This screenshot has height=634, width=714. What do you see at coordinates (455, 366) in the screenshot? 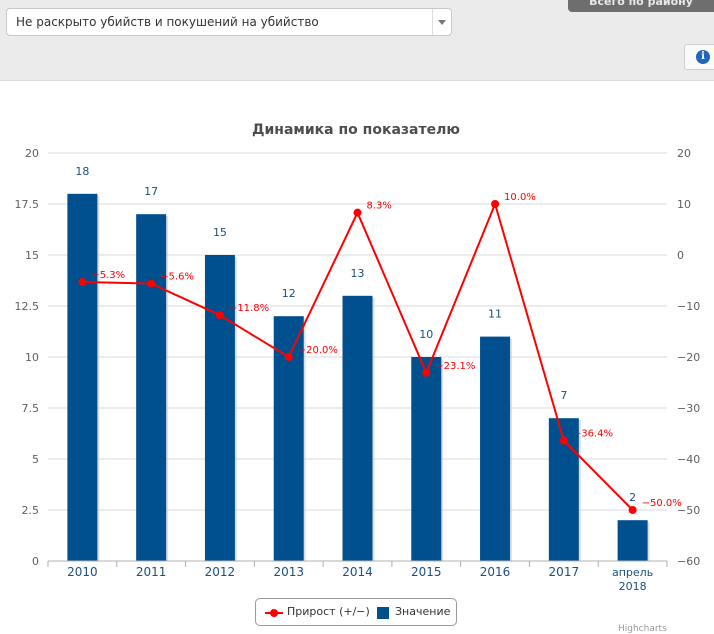
I see `growth-point-label: −23.1%` at bounding box center [455, 366].